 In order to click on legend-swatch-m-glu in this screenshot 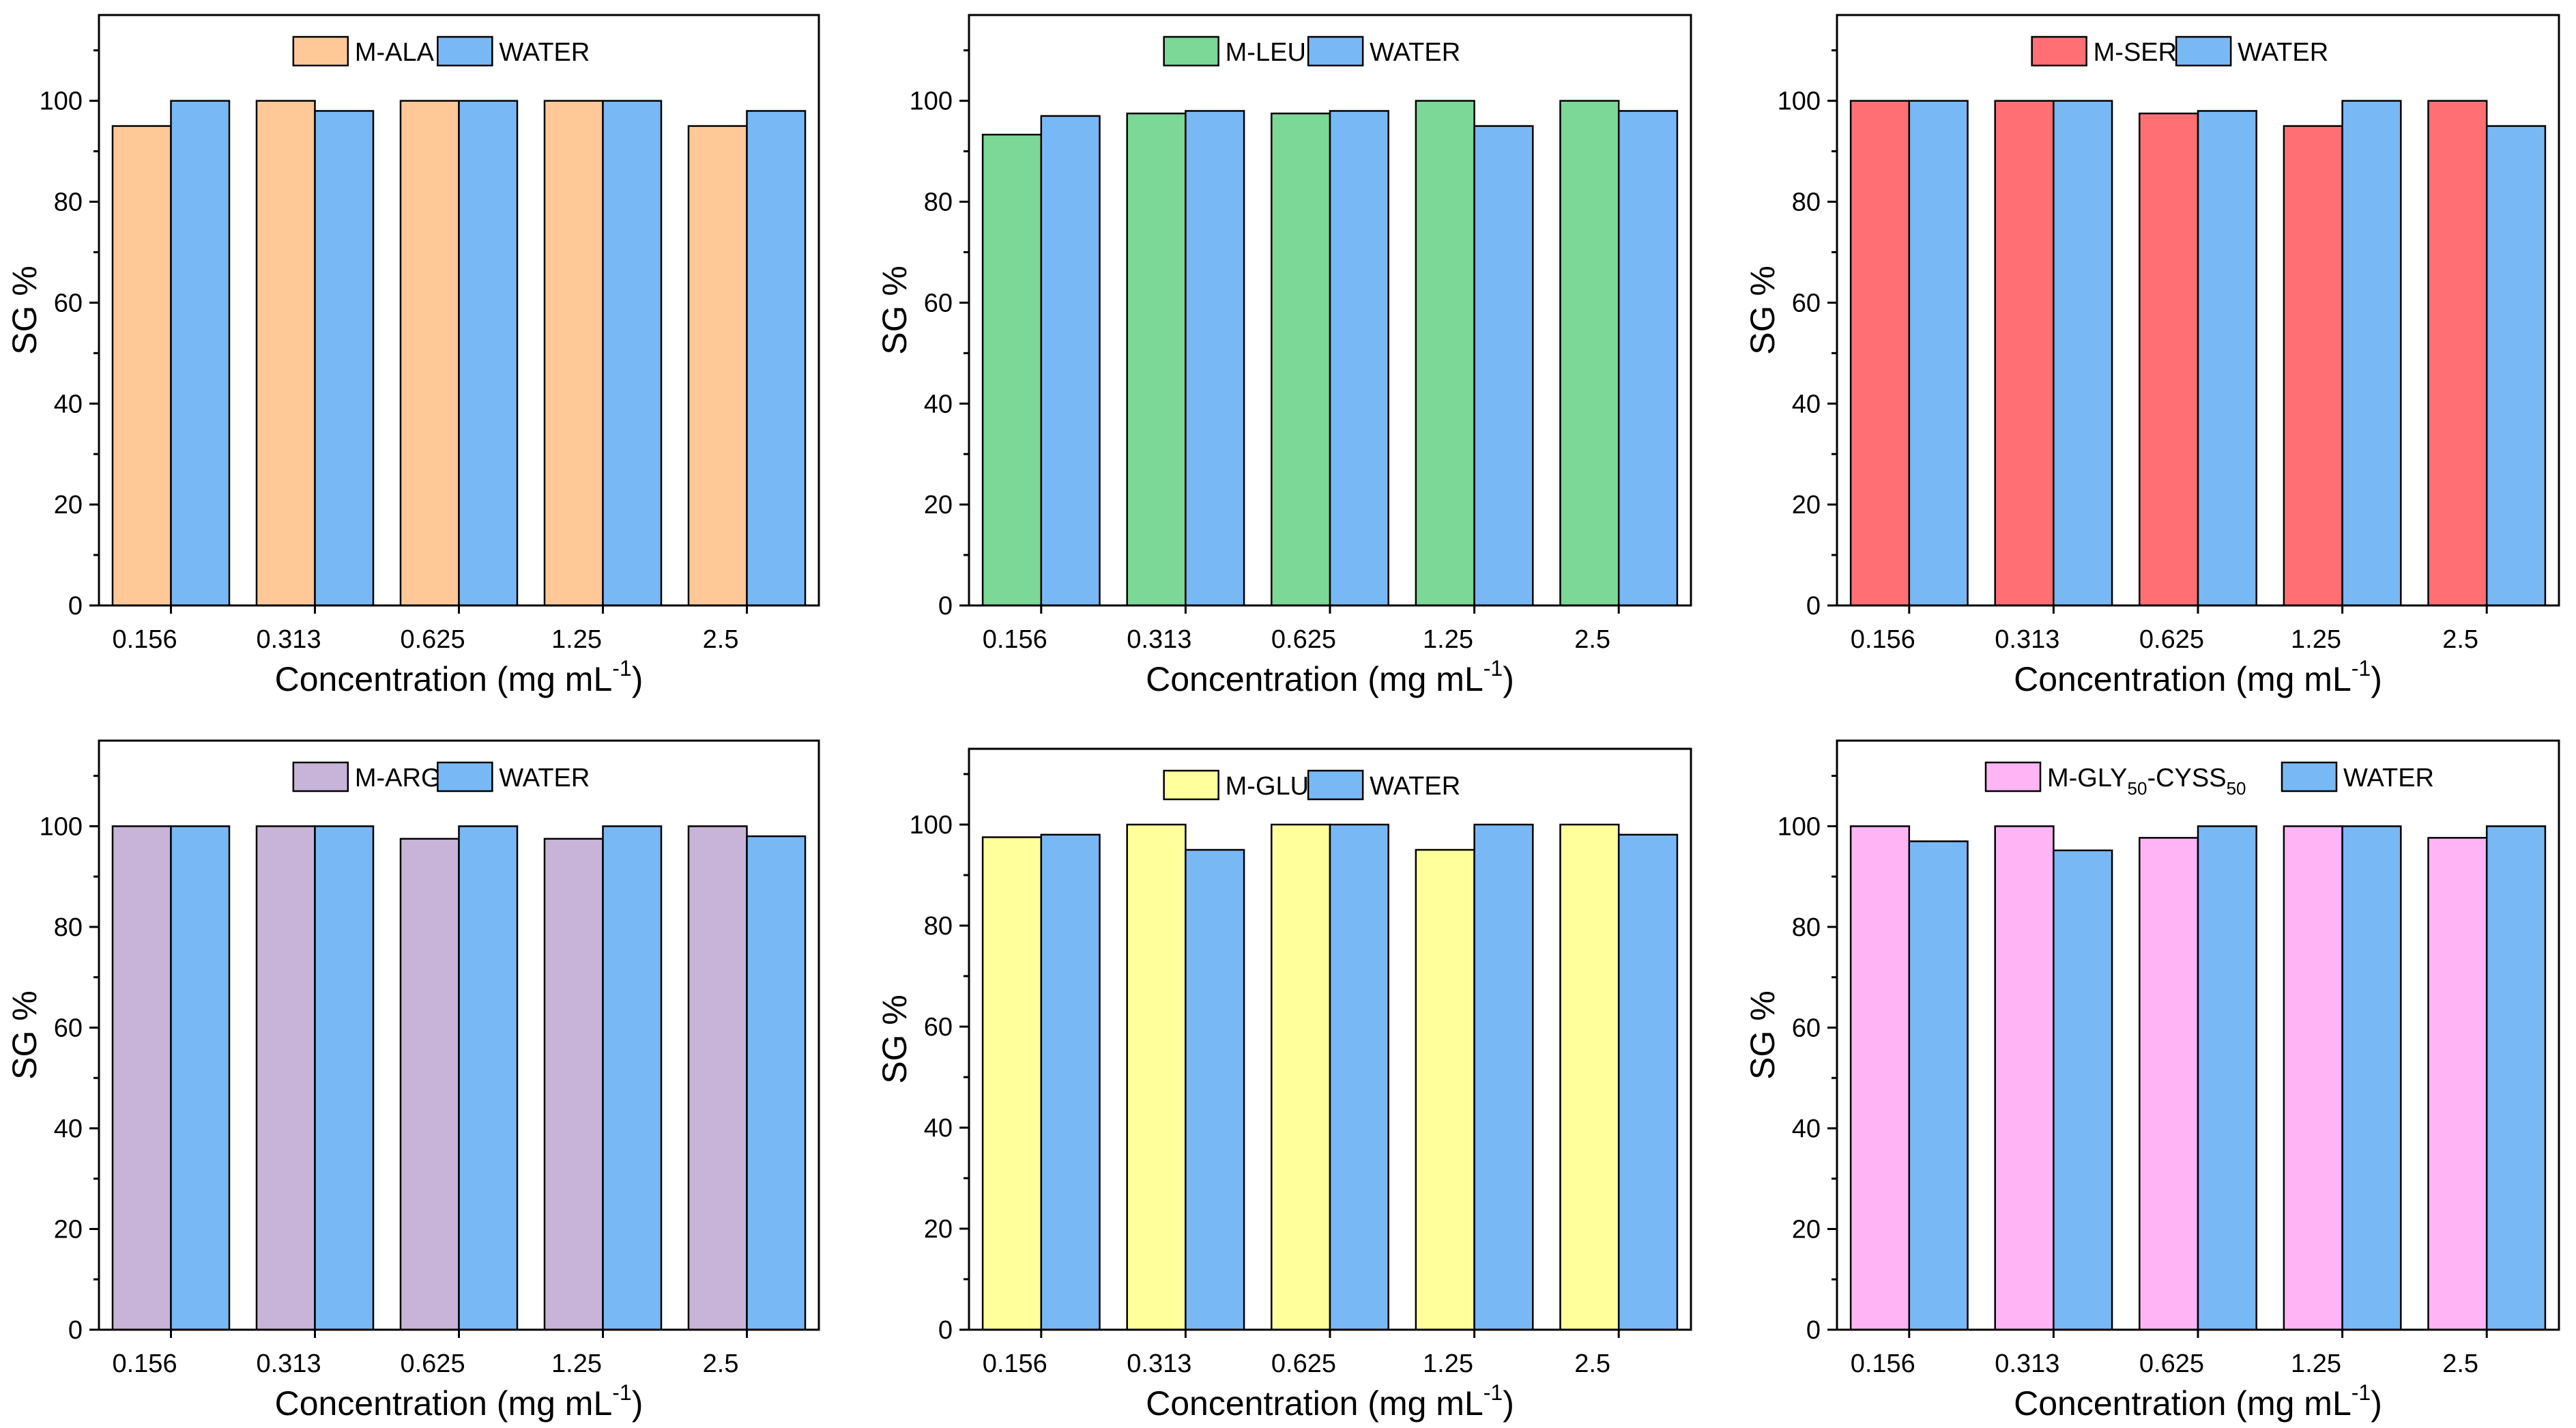, I will do `click(1191, 785)`.